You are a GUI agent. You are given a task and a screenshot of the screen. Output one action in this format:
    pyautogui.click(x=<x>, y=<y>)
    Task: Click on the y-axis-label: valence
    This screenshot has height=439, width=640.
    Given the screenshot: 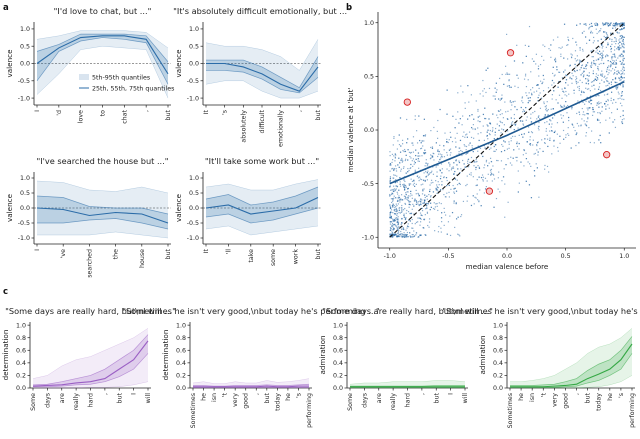 What is the action you would take?
    pyautogui.click(x=9, y=63)
    